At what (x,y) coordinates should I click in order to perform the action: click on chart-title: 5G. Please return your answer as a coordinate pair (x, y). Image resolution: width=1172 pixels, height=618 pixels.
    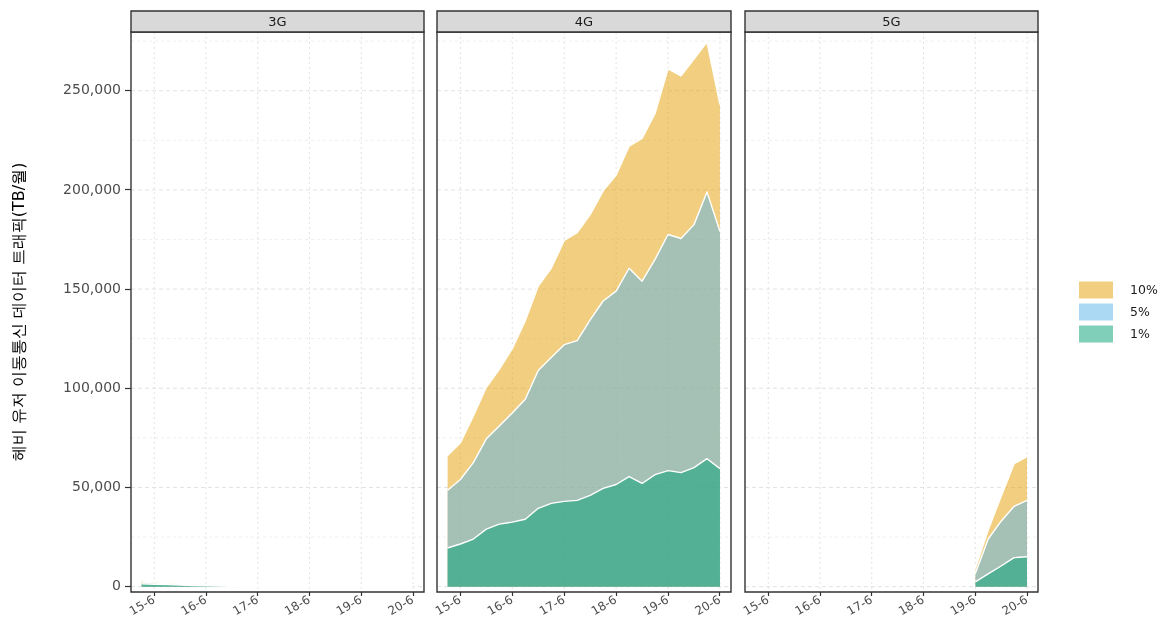
    Looking at the image, I should click on (891, 21).